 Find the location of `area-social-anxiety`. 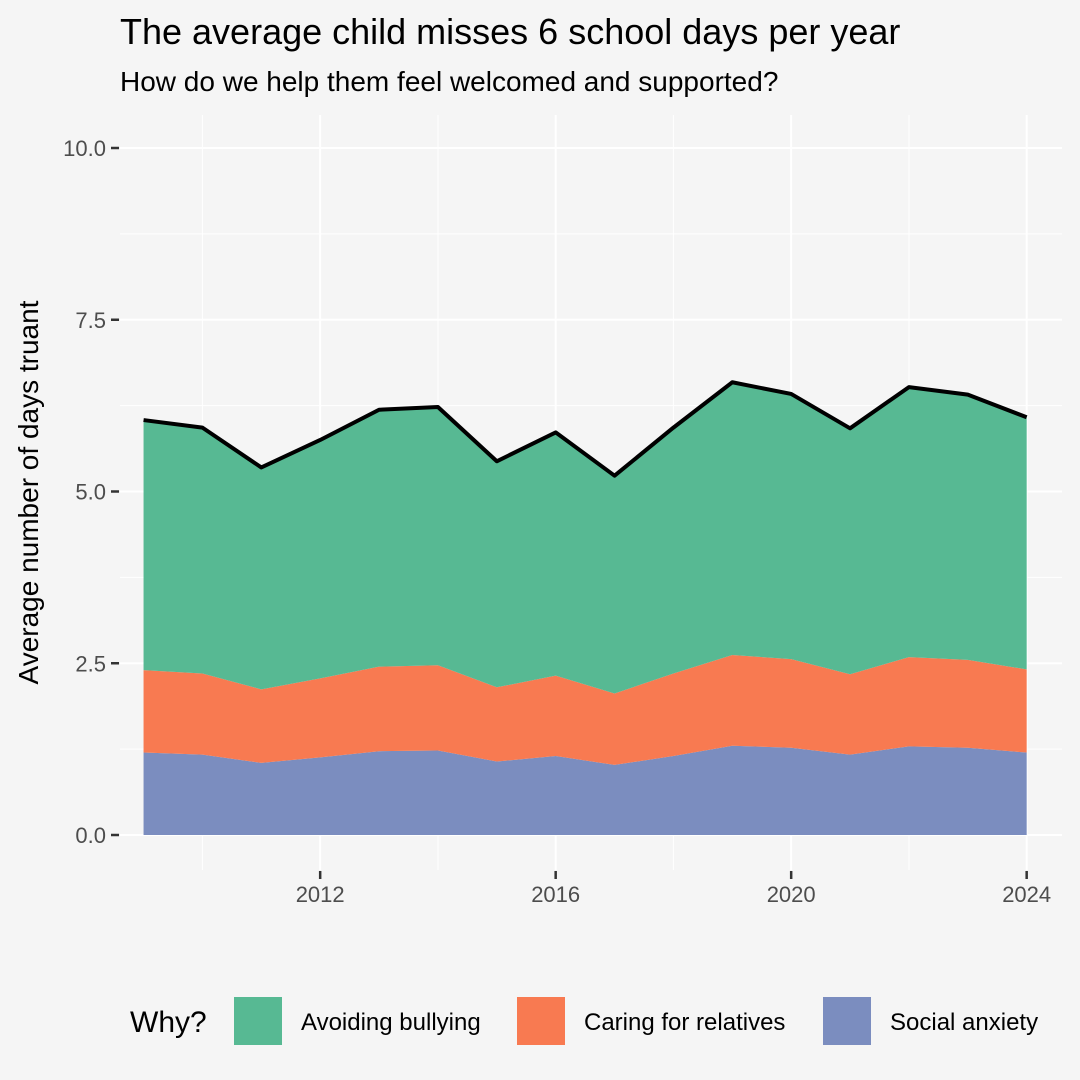

area-social-anxiety is located at coordinates (585, 790).